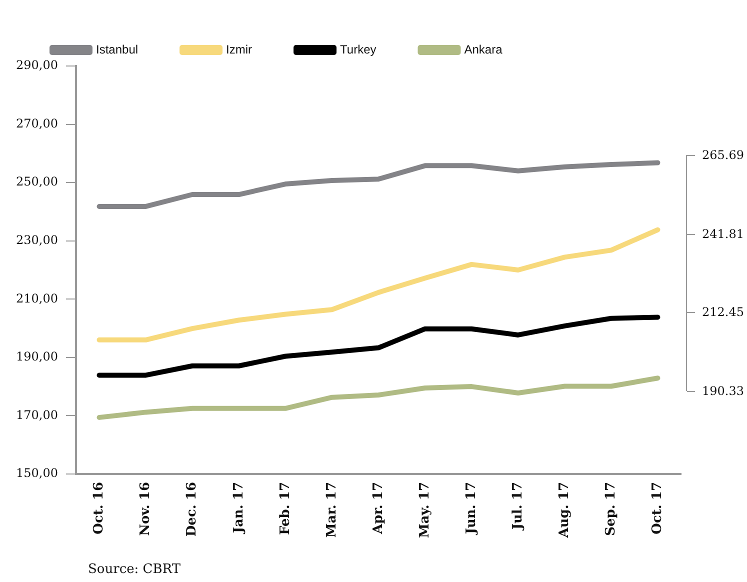  I want to click on text: 212.45, so click(723, 313).